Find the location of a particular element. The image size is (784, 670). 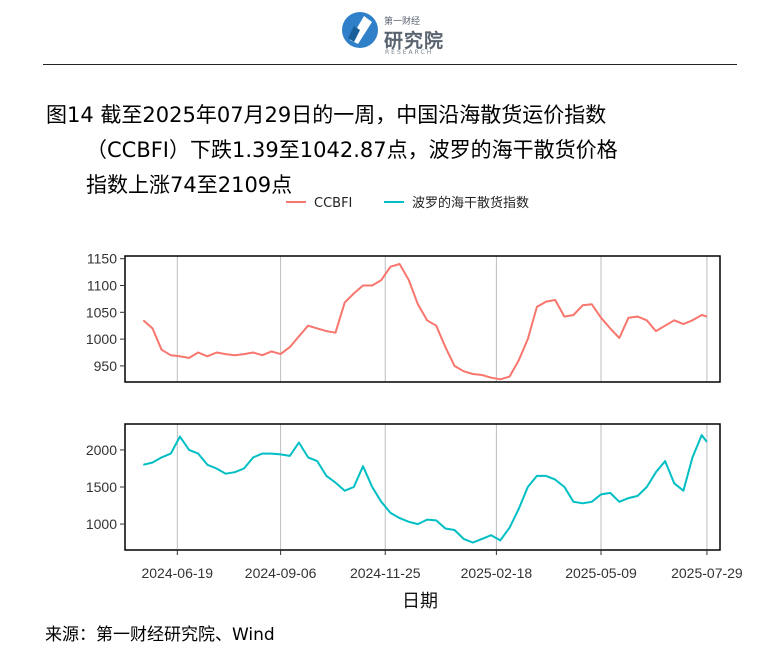

x-tick-label: 2024-09-06 is located at coordinates (281, 573).